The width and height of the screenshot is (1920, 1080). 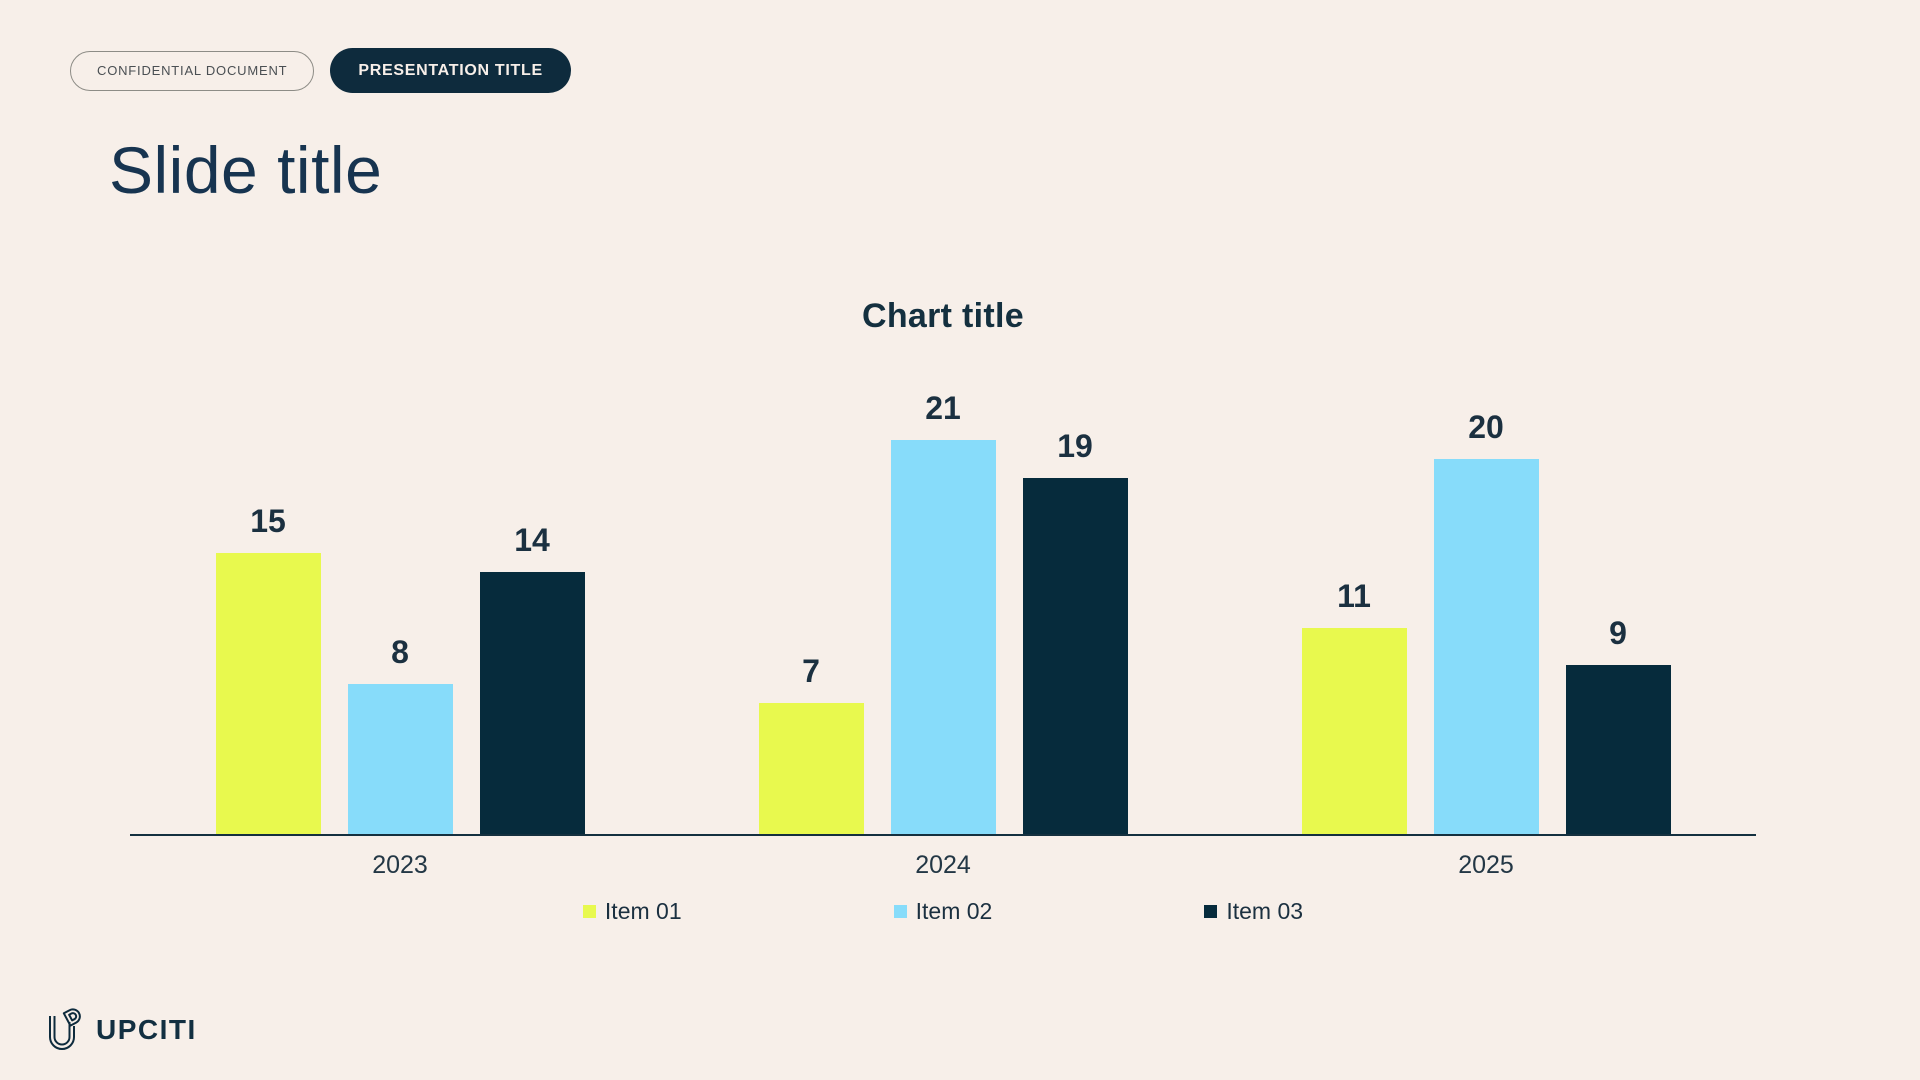 I want to click on x-axis-labels: 2023 2024 2025, so click(x=943, y=865).